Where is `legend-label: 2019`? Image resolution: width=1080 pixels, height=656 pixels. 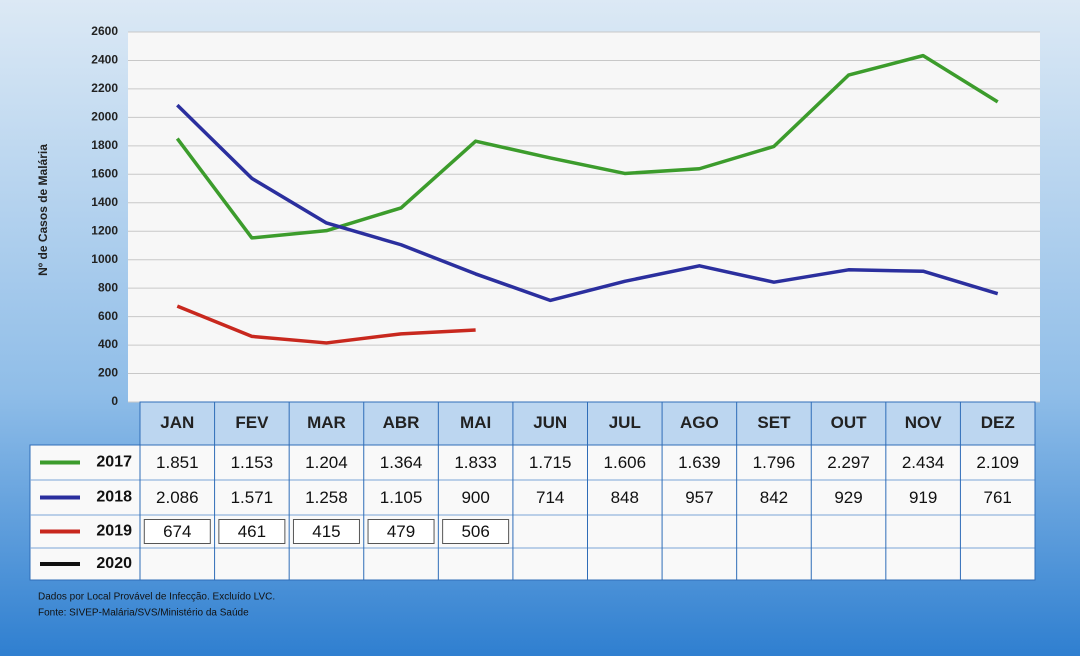
legend-label: 2019 is located at coordinates (114, 531).